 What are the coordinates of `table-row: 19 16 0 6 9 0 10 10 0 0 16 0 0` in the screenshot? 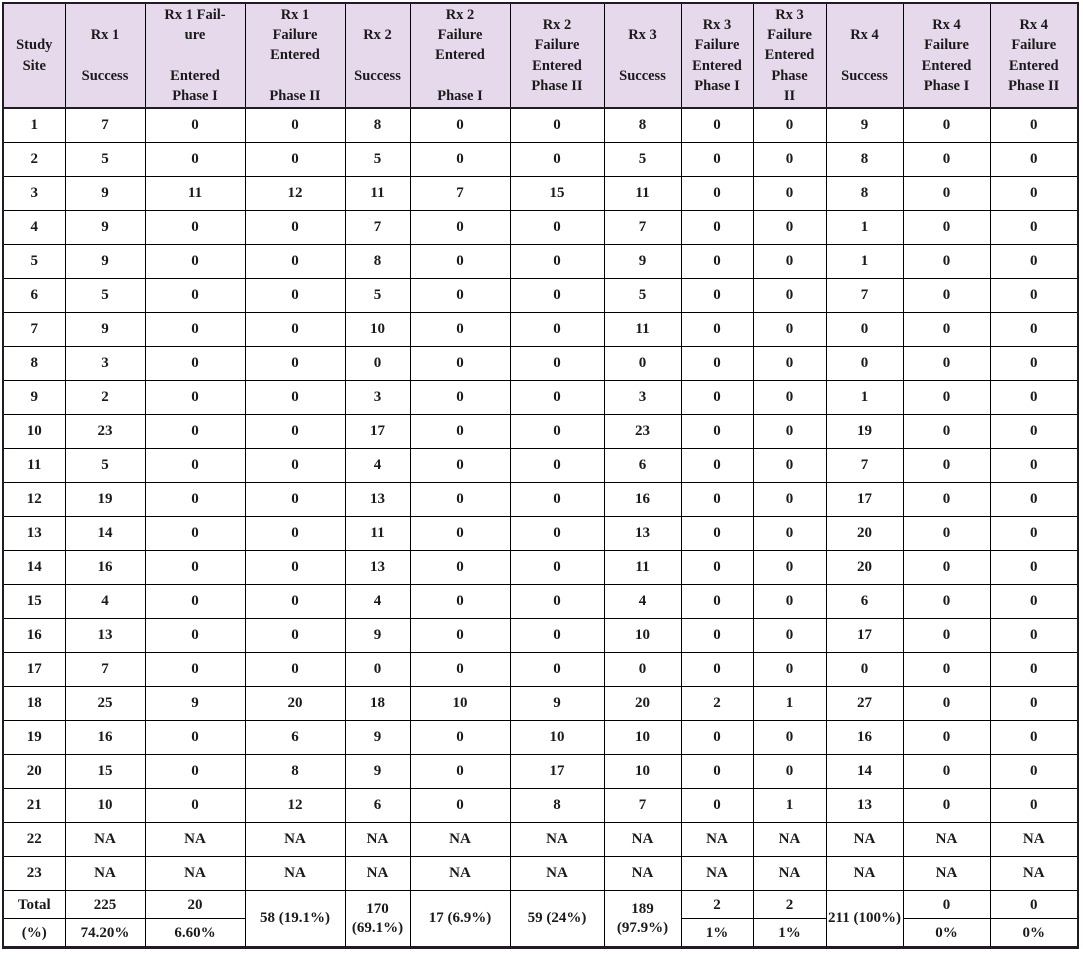 It's located at (540, 737).